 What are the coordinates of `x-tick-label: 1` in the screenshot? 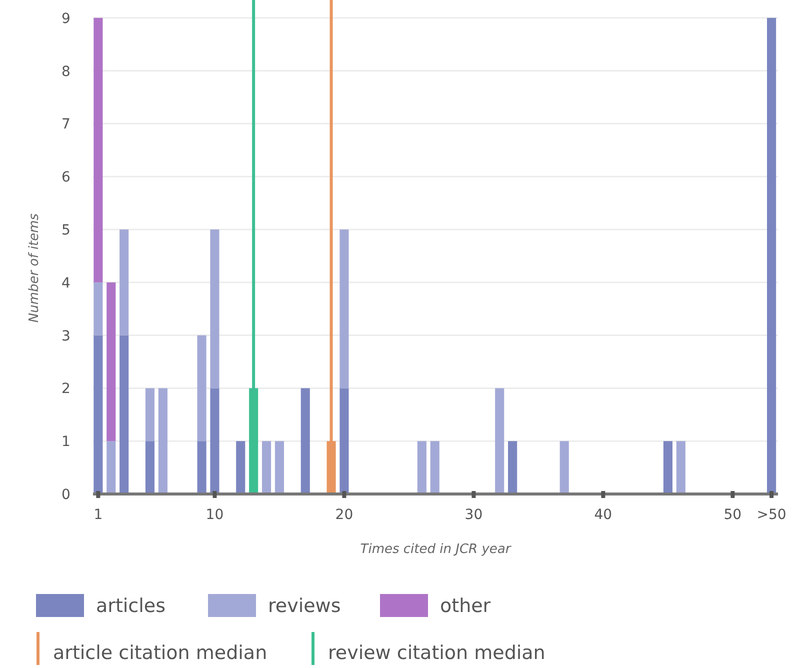 It's located at (98, 515).